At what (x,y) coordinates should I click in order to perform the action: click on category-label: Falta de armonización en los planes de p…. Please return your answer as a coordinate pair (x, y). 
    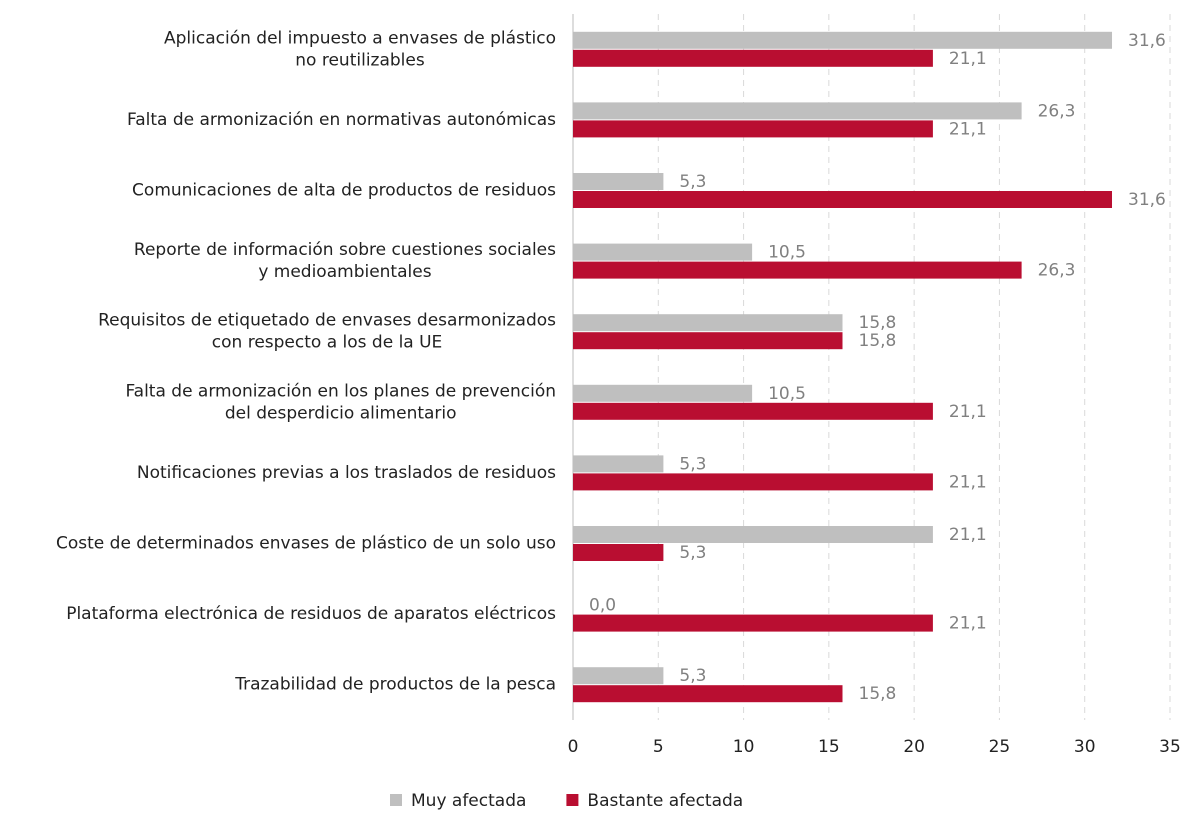
    Looking at the image, I should click on (340, 402).